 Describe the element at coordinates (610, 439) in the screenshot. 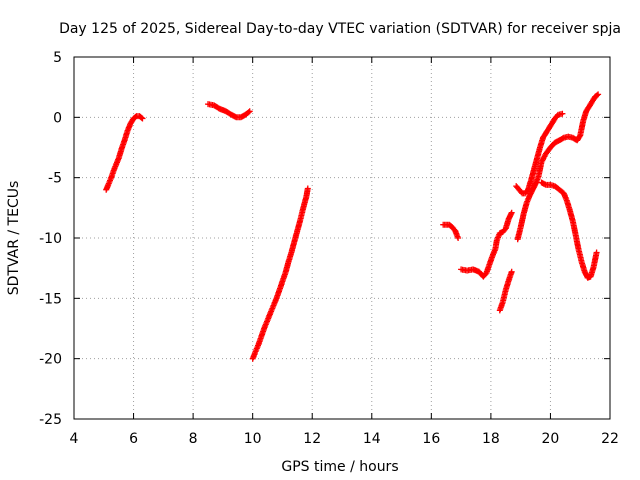

I see `x-tick-label: 22` at that location.